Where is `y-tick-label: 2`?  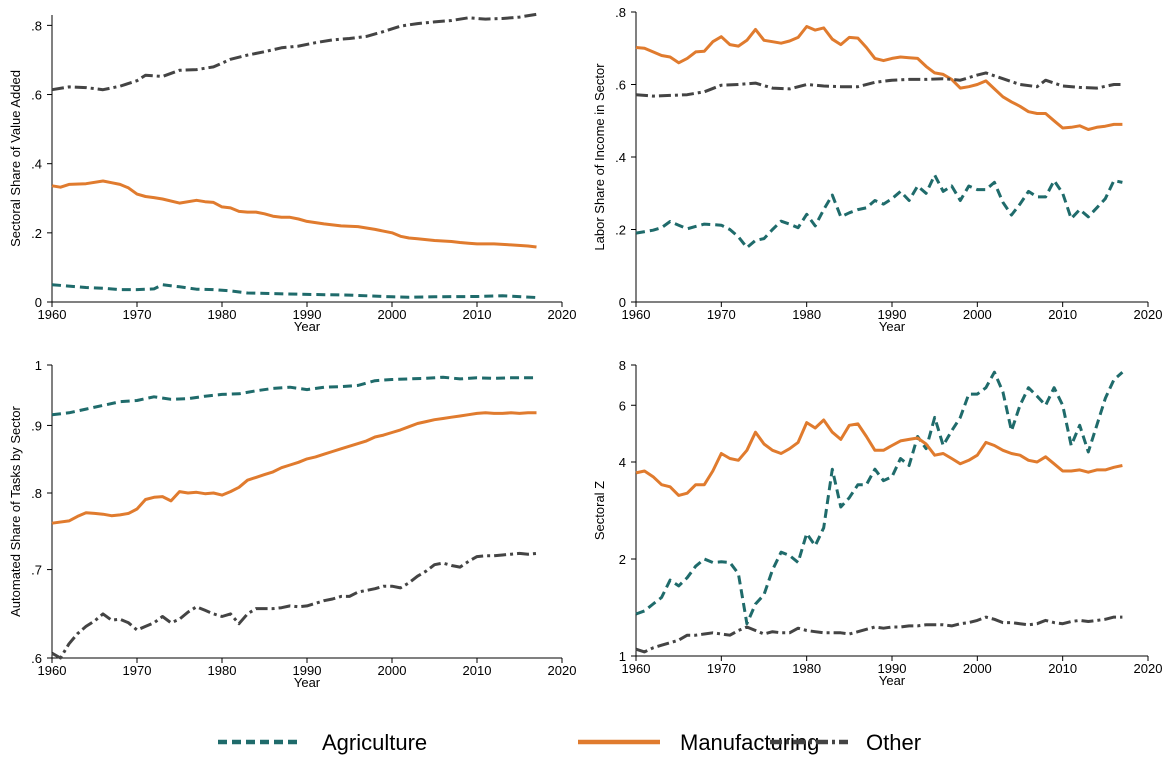 y-tick-label: 2 is located at coordinates (622, 559).